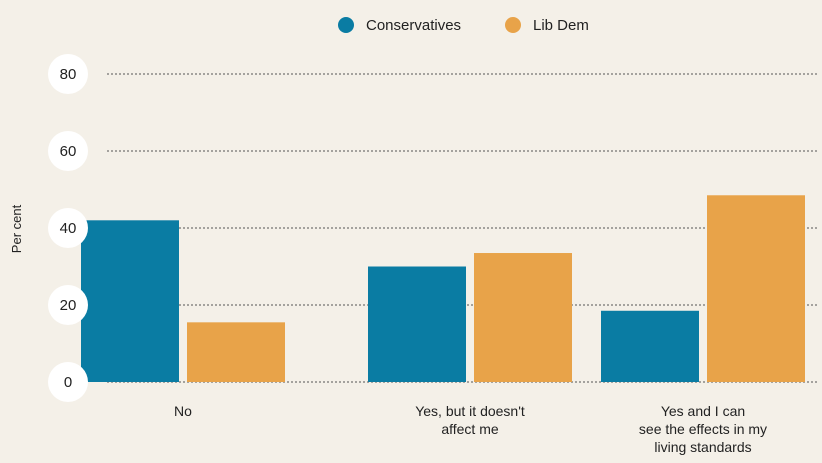  I want to click on y-axis-ticks: 0 20 40 60 80, so click(68, 228).